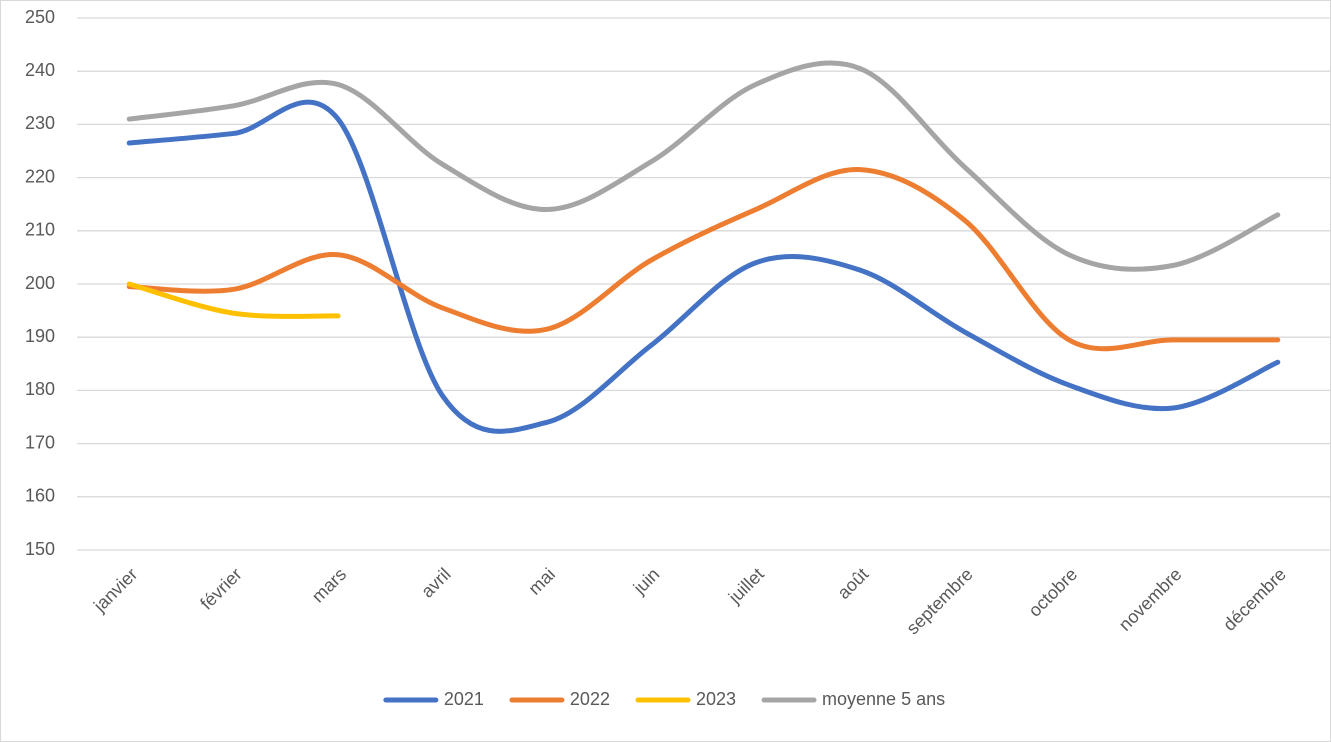 The image size is (1331, 742). I want to click on y-tick-label: 200, so click(40, 283).